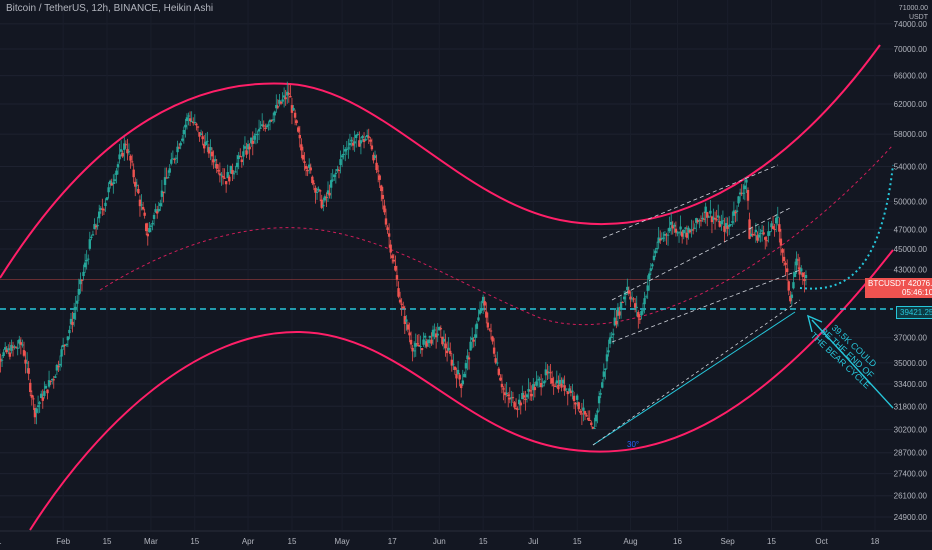 The height and width of the screenshot is (550, 932). I want to click on currency-label: 71000.00 USDT, so click(913, 13).